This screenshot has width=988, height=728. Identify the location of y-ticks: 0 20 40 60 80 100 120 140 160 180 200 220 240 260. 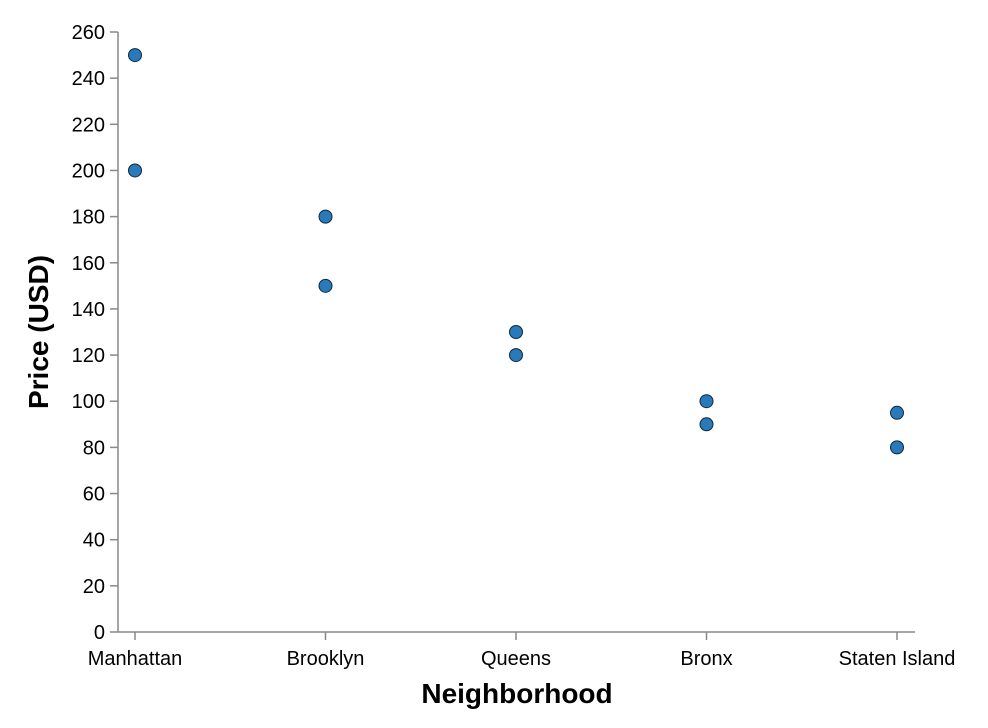
(95, 333).